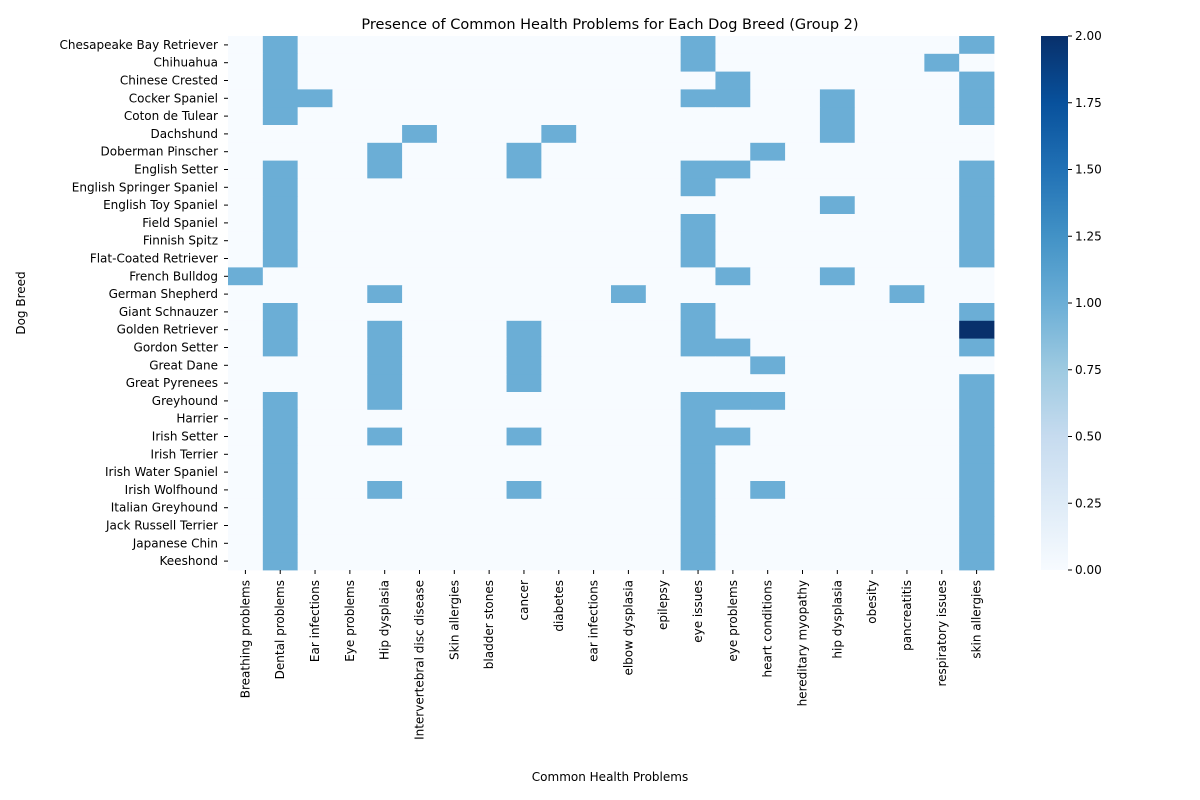 The width and height of the screenshot is (1200, 800). What do you see at coordinates (184, 134) in the screenshot?
I see `y-tick-label: Dachshund` at bounding box center [184, 134].